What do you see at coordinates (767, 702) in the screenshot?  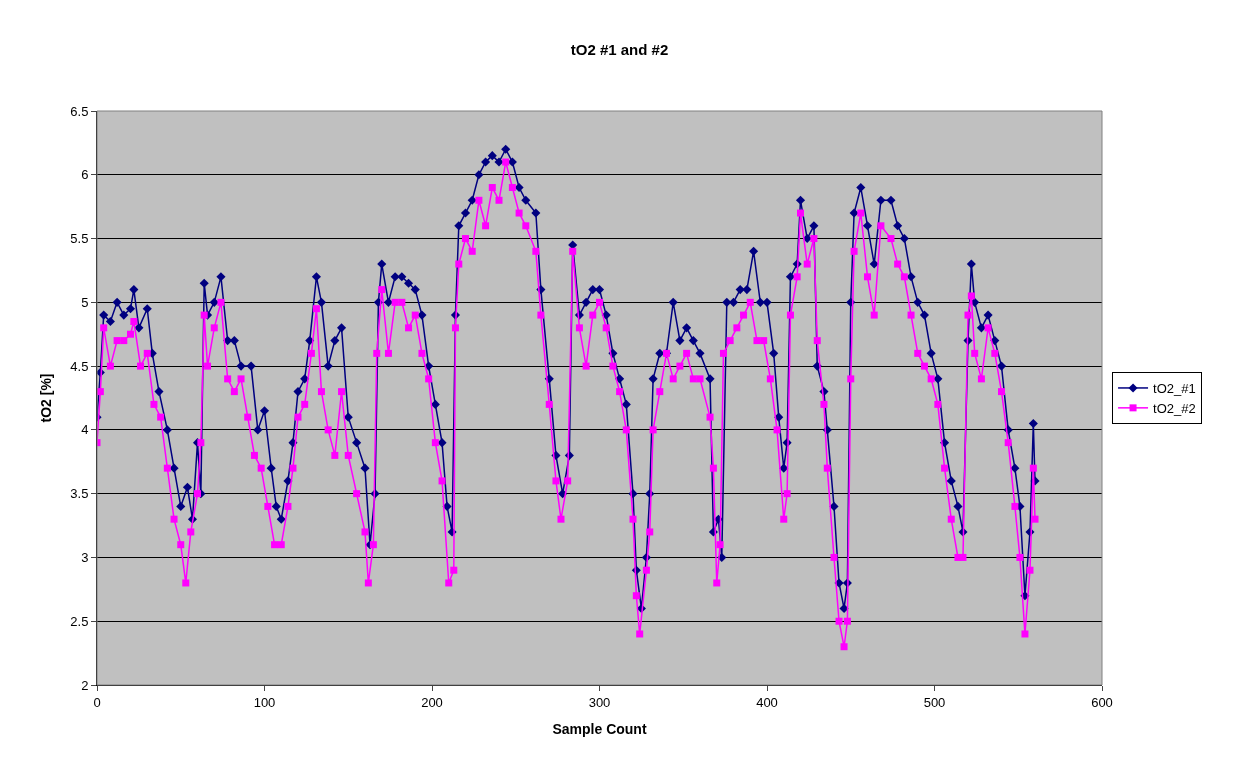 I see `x-tick-label: 400` at bounding box center [767, 702].